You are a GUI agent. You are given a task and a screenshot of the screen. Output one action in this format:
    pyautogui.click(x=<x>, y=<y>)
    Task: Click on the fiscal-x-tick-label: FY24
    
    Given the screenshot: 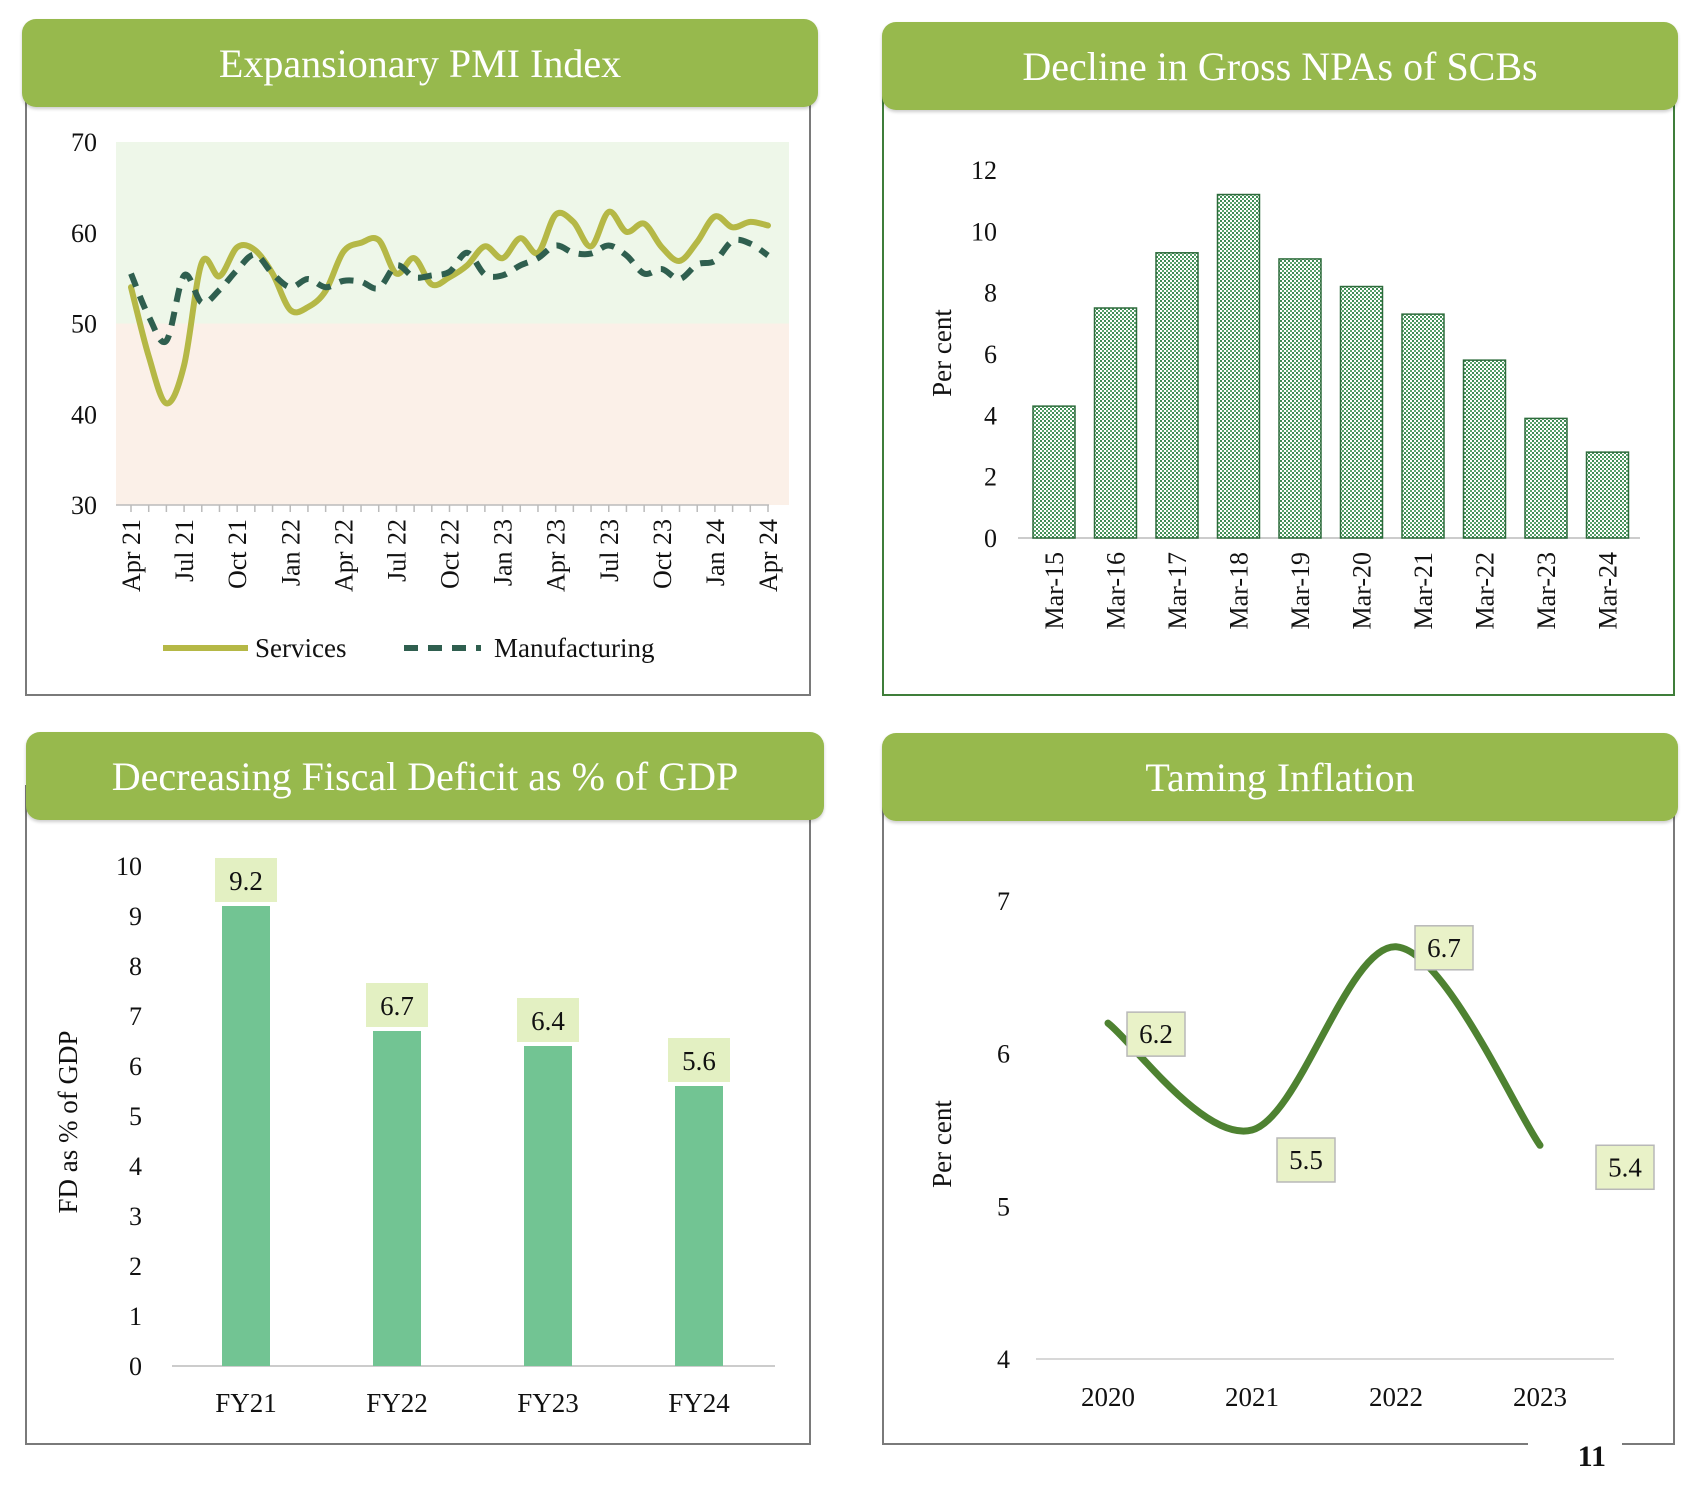 What is the action you would take?
    pyautogui.click(x=699, y=1403)
    